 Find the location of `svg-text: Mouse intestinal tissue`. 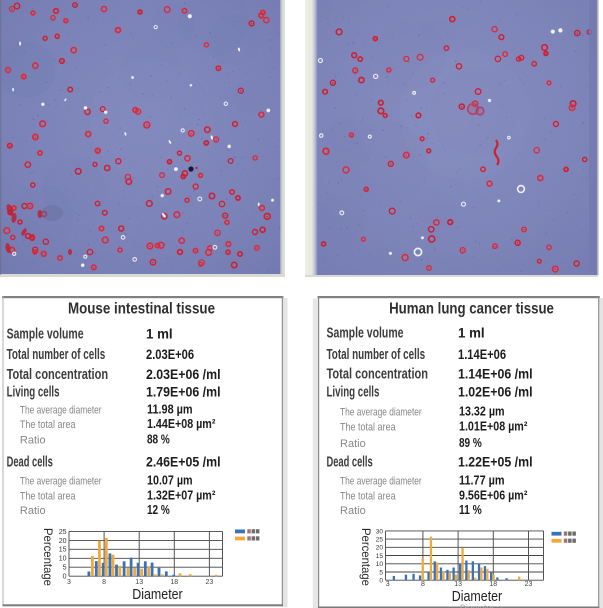

svg-text: Mouse intestinal tissue is located at coordinates (141, 309).